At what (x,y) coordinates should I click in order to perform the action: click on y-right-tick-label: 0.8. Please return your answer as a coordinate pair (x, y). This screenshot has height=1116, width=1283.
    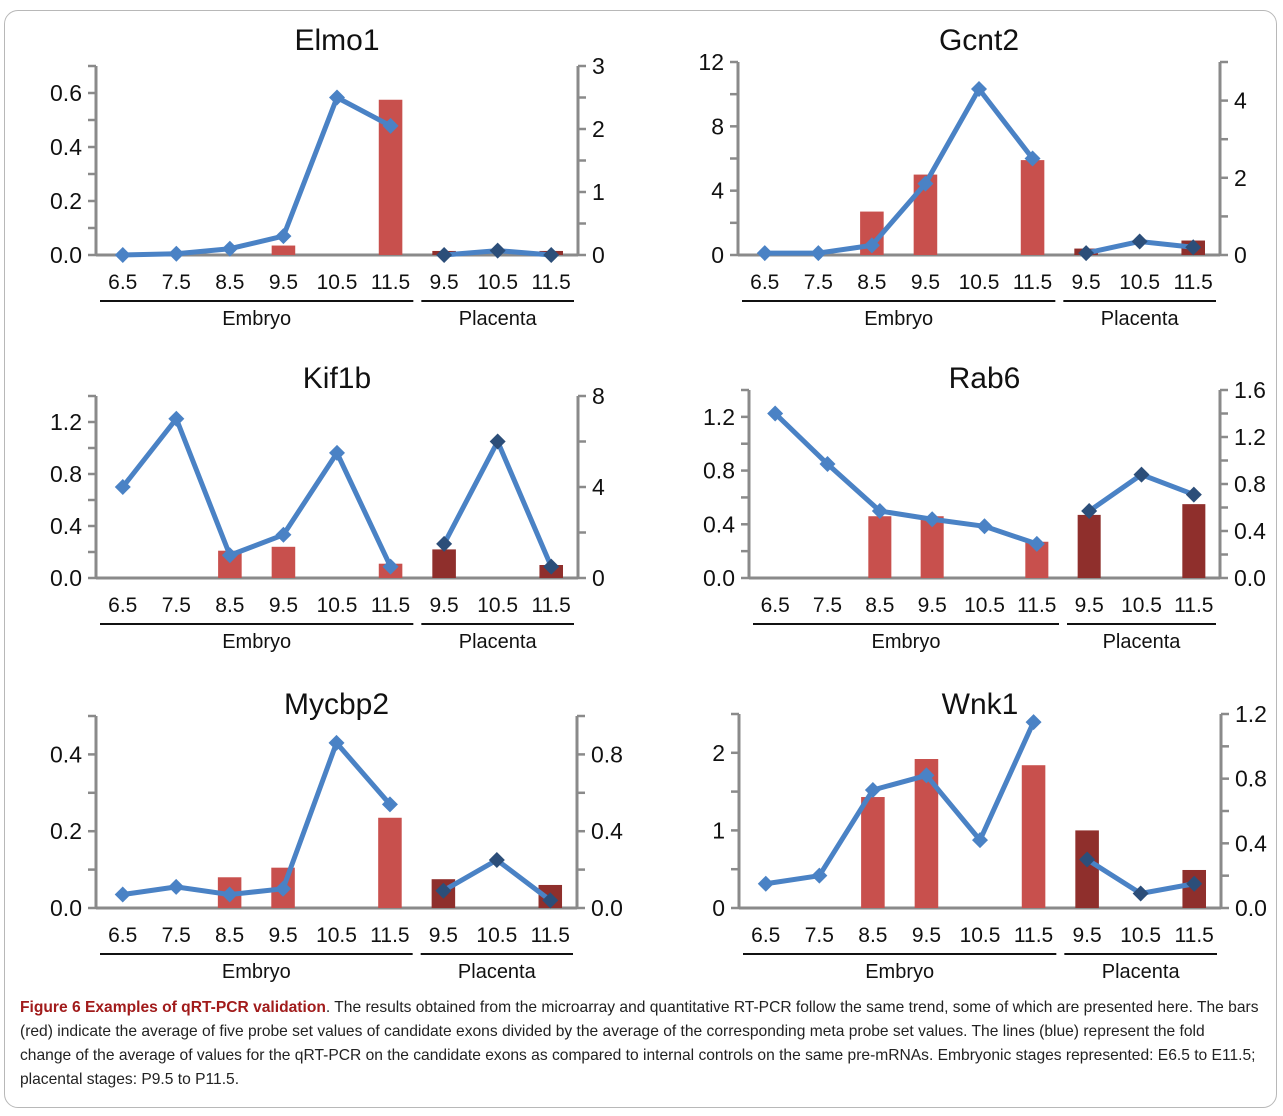
    Looking at the image, I should click on (1251, 779).